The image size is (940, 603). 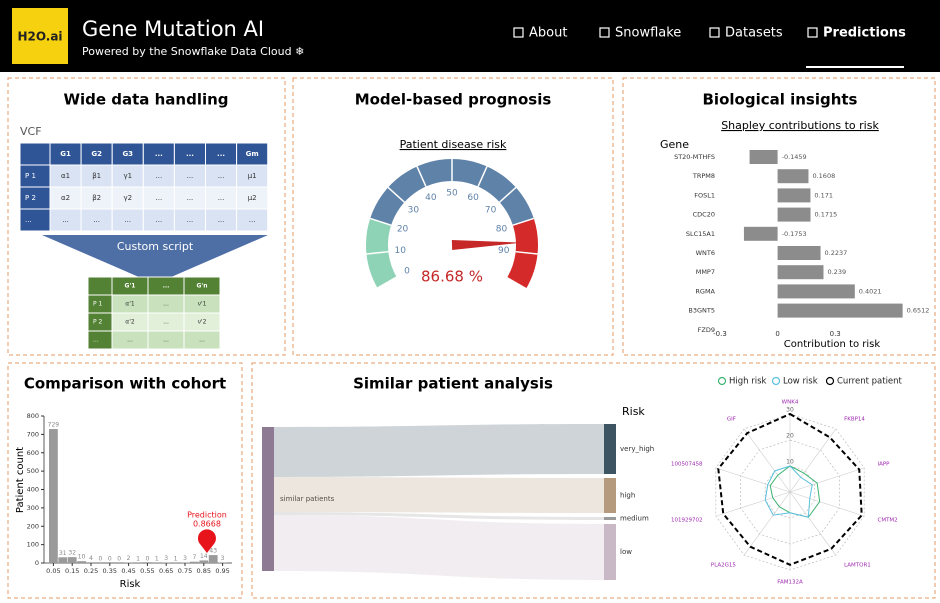 What do you see at coordinates (407, 272) in the screenshot?
I see `gauge-tick-label: 0` at bounding box center [407, 272].